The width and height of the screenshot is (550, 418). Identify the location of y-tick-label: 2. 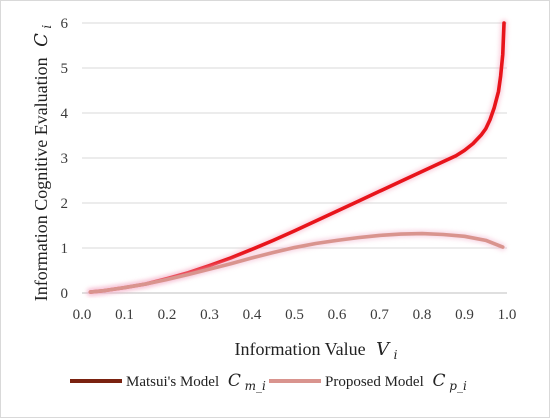
(65, 204).